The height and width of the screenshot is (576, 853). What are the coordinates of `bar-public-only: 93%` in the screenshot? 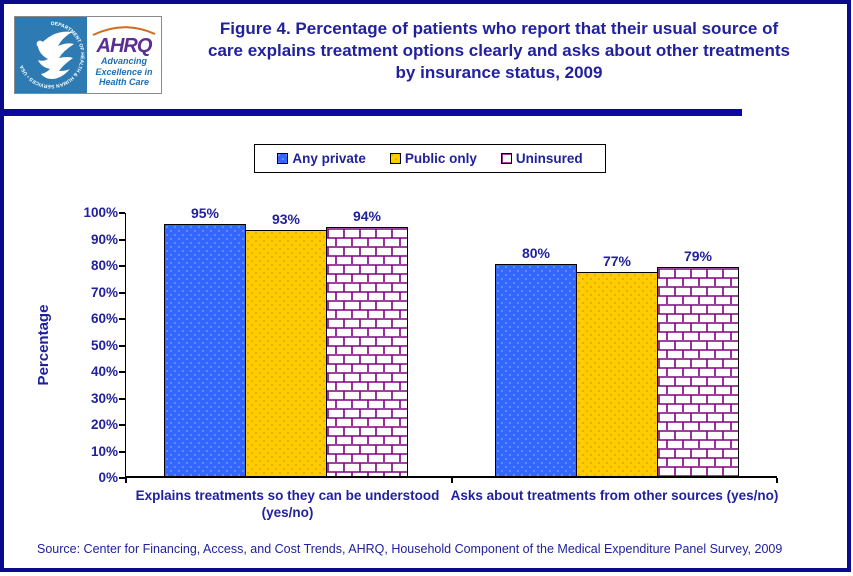 It's located at (286, 343).